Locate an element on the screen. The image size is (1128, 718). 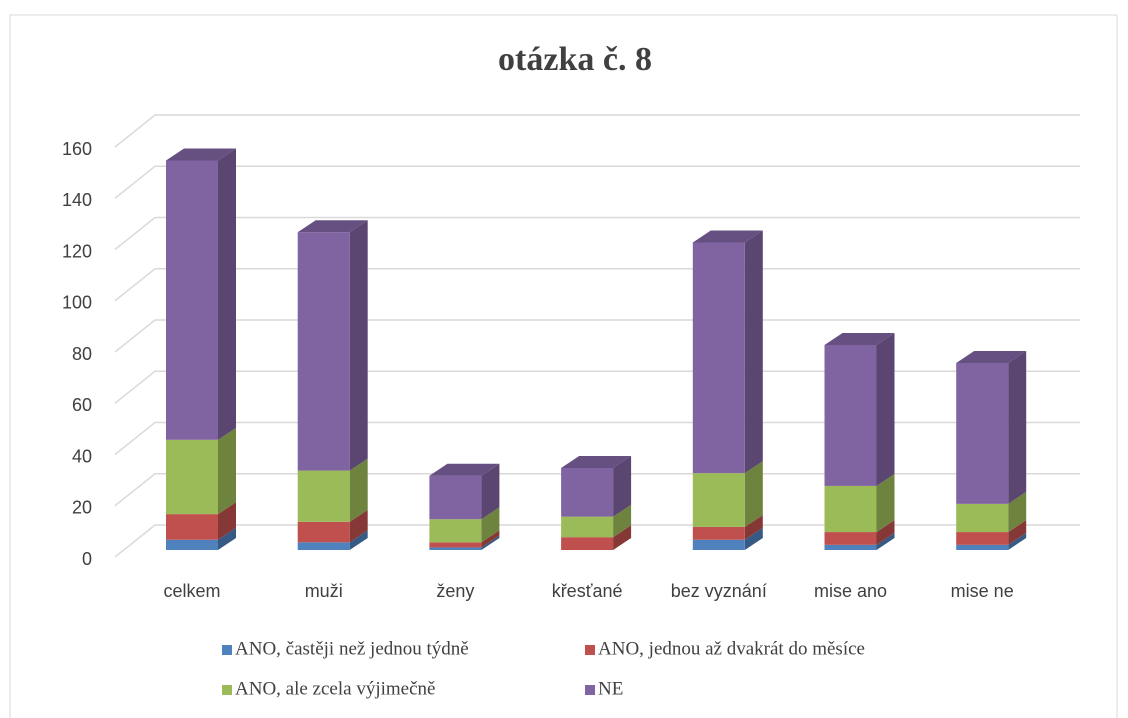
x-tick-label: bez vyznání is located at coordinates (719, 591).